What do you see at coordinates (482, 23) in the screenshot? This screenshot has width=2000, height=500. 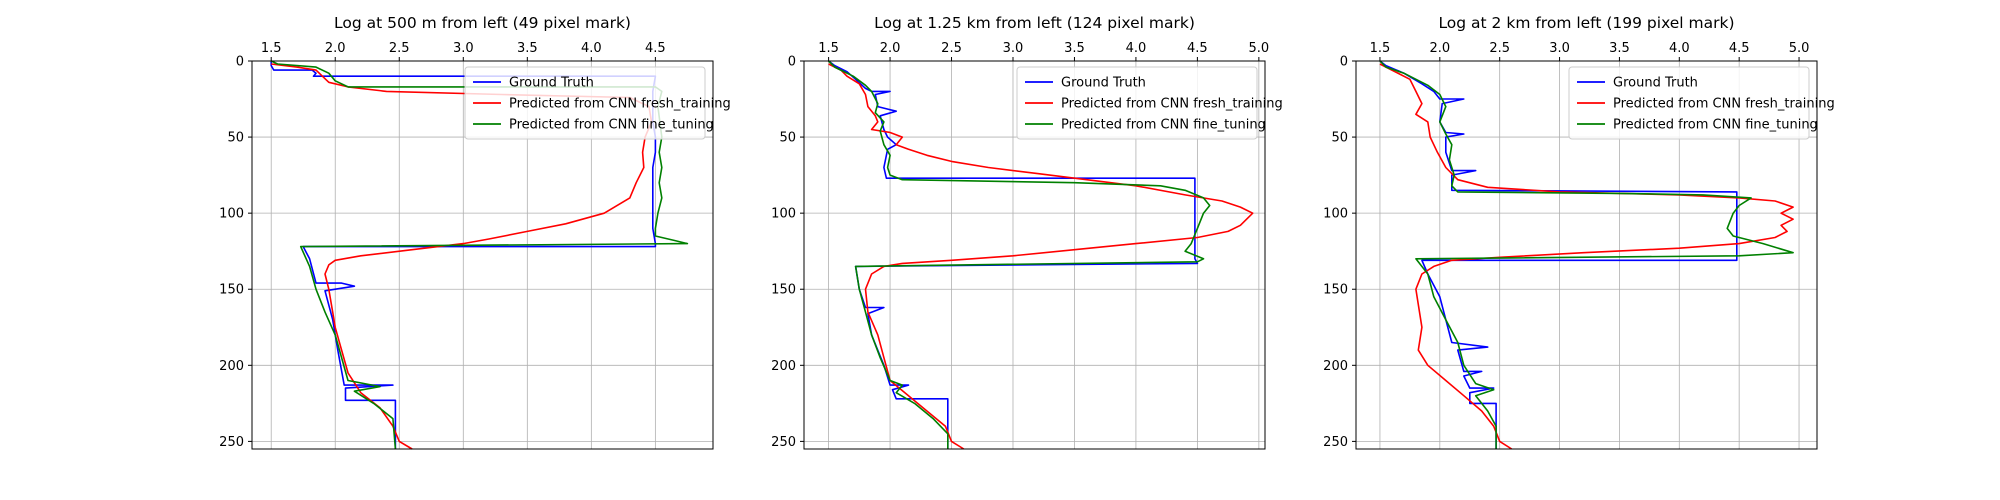 I see `chart-title: Log at 500 m from left (49 pixel mark)` at bounding box center [482, 23].